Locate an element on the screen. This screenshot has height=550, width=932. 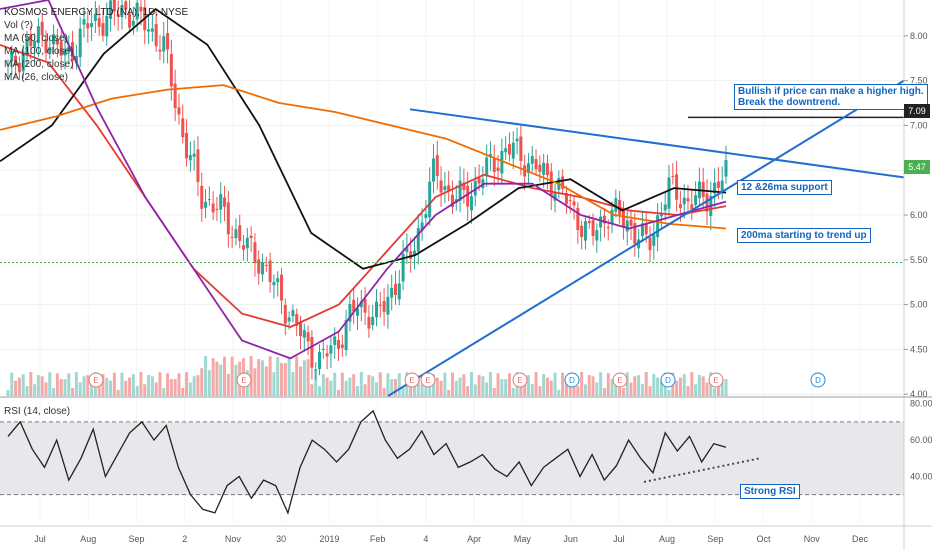
y-tick-label: 4.50 is located at coordinates (919, 349).